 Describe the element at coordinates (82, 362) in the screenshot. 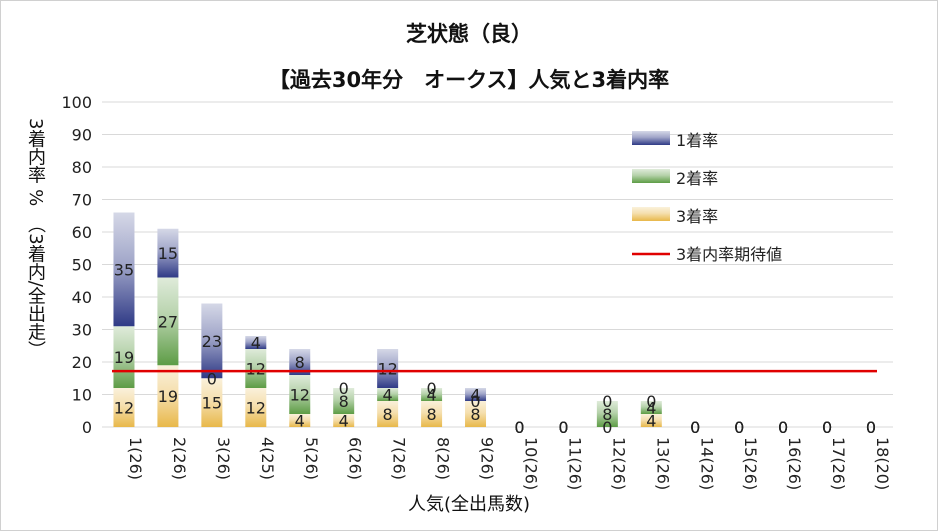

I see `y-tick-label: 20` at that location.